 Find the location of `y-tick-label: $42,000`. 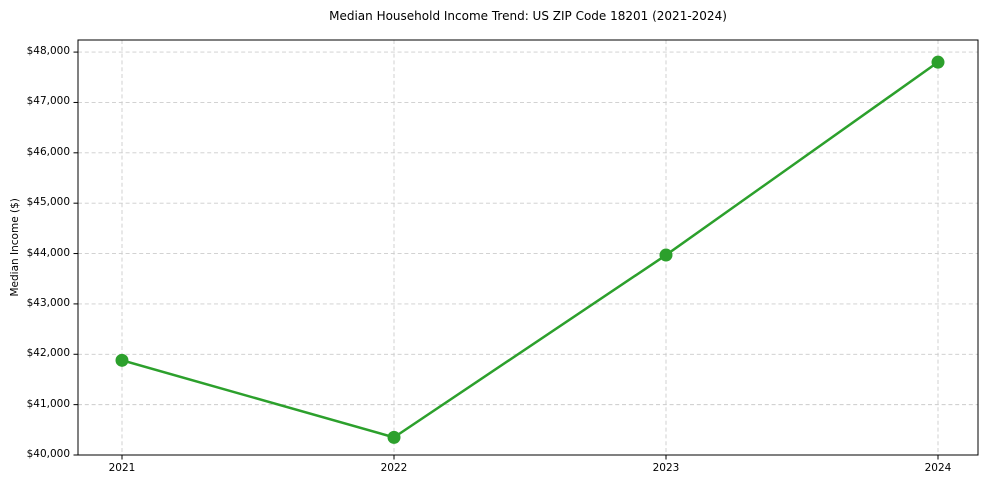

y-tick-label: $42,000 is located at coordinates (48, 353).